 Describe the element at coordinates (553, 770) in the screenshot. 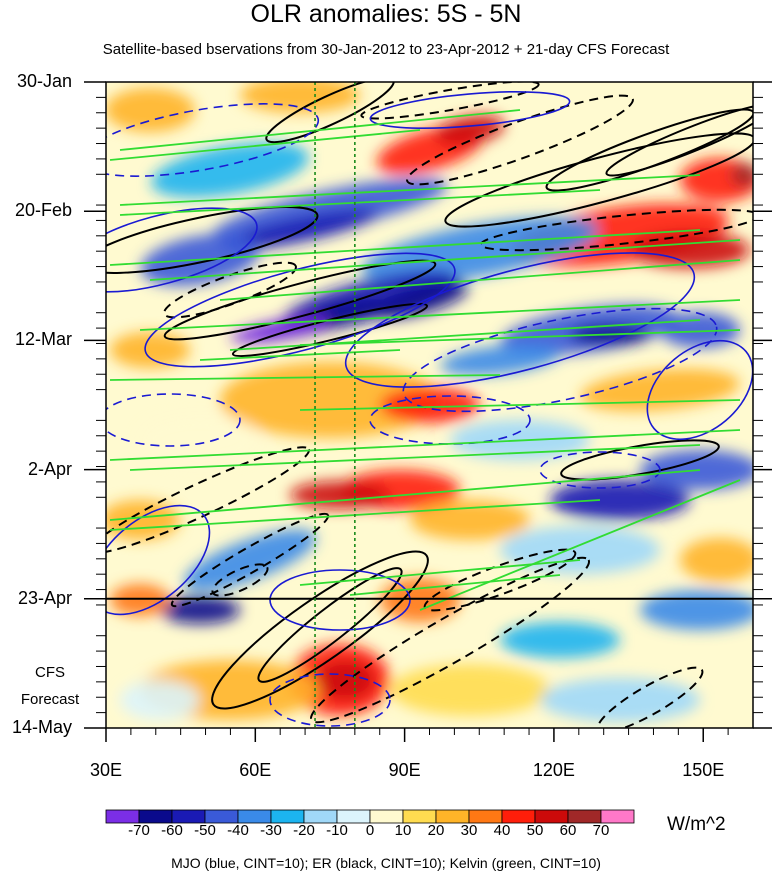

I see `x-tick-label: 120E` at that location.